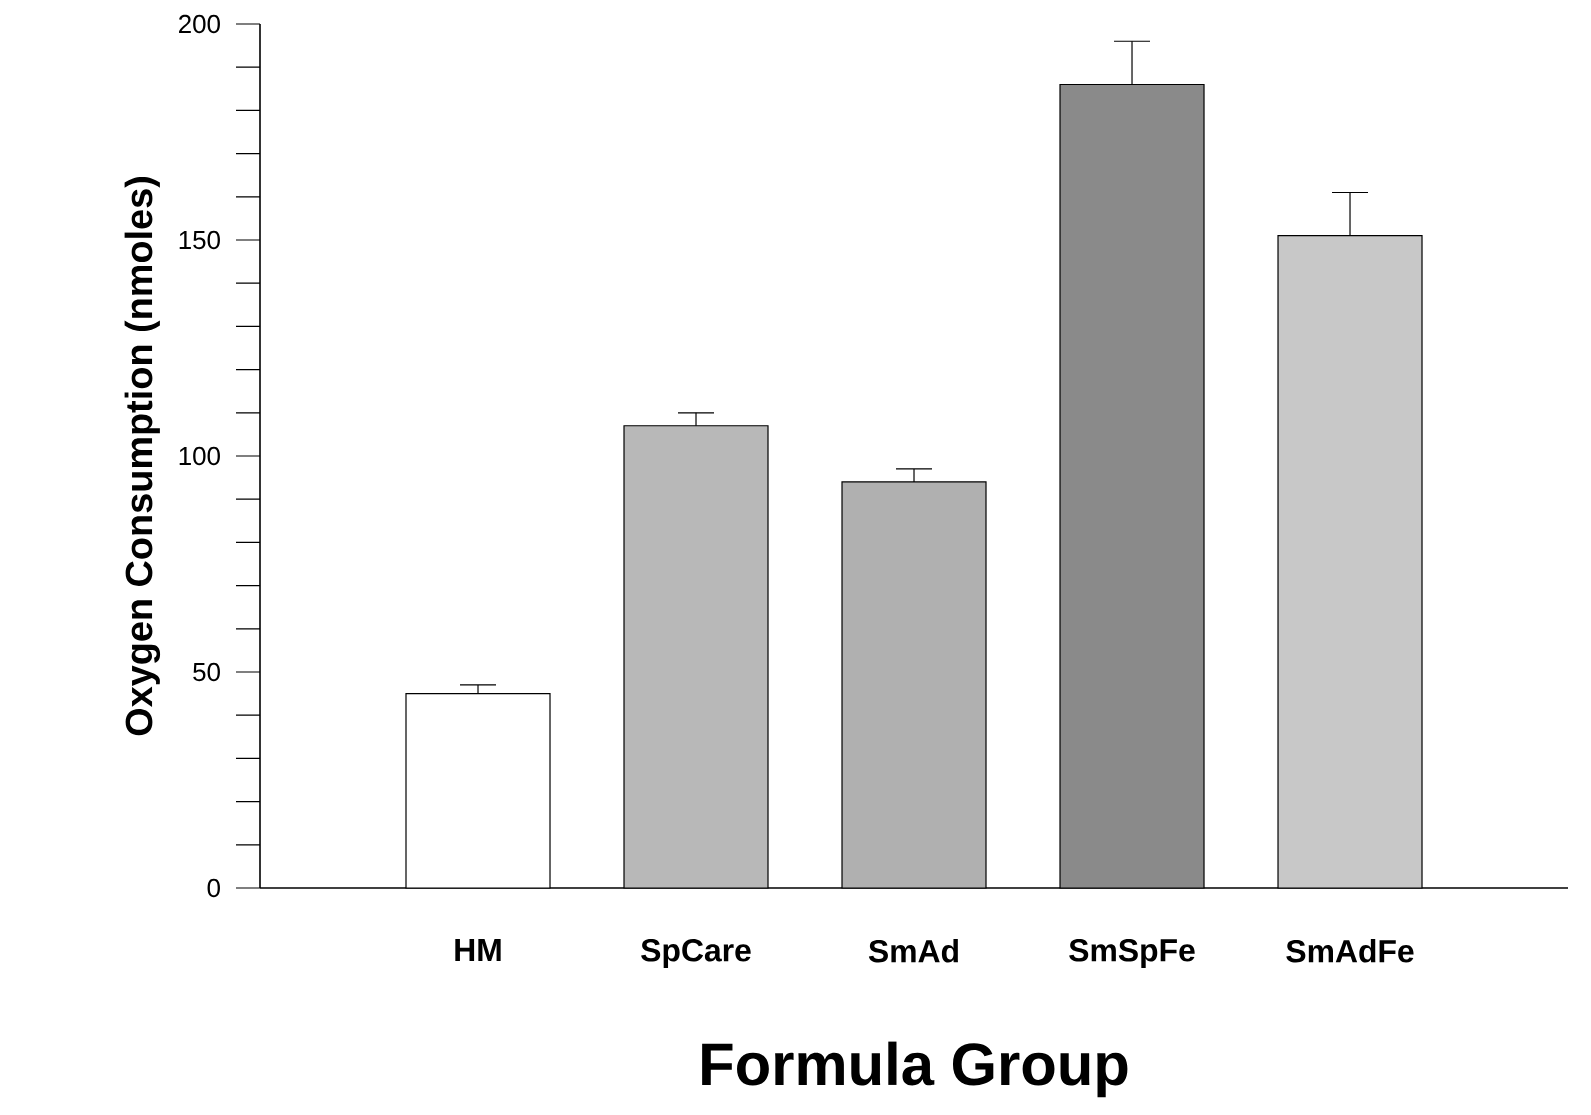 The image size is (1591, 1115). Describe the element at coordinates (199, 240) in the screenshot. I see `y-tick-label: 150` at that location.